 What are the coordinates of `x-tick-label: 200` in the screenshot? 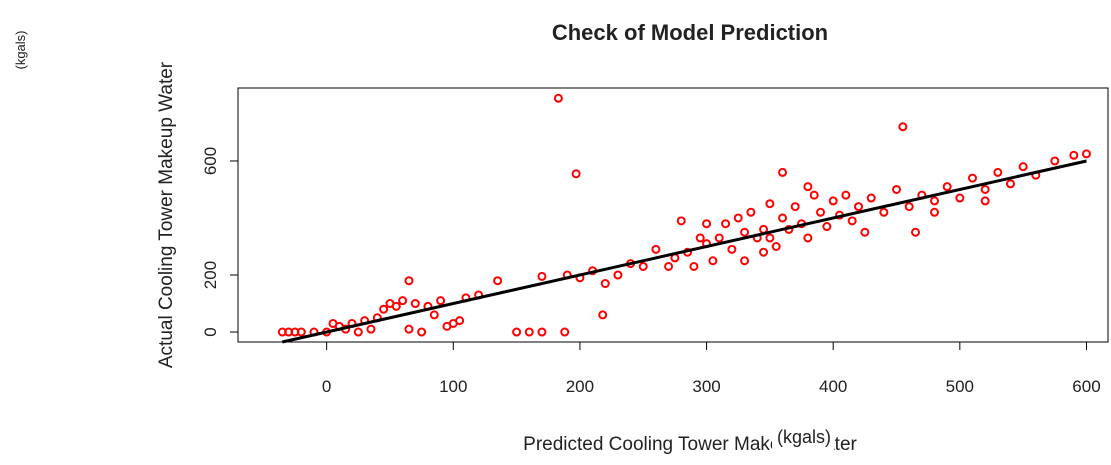 It's located at (580, 386).